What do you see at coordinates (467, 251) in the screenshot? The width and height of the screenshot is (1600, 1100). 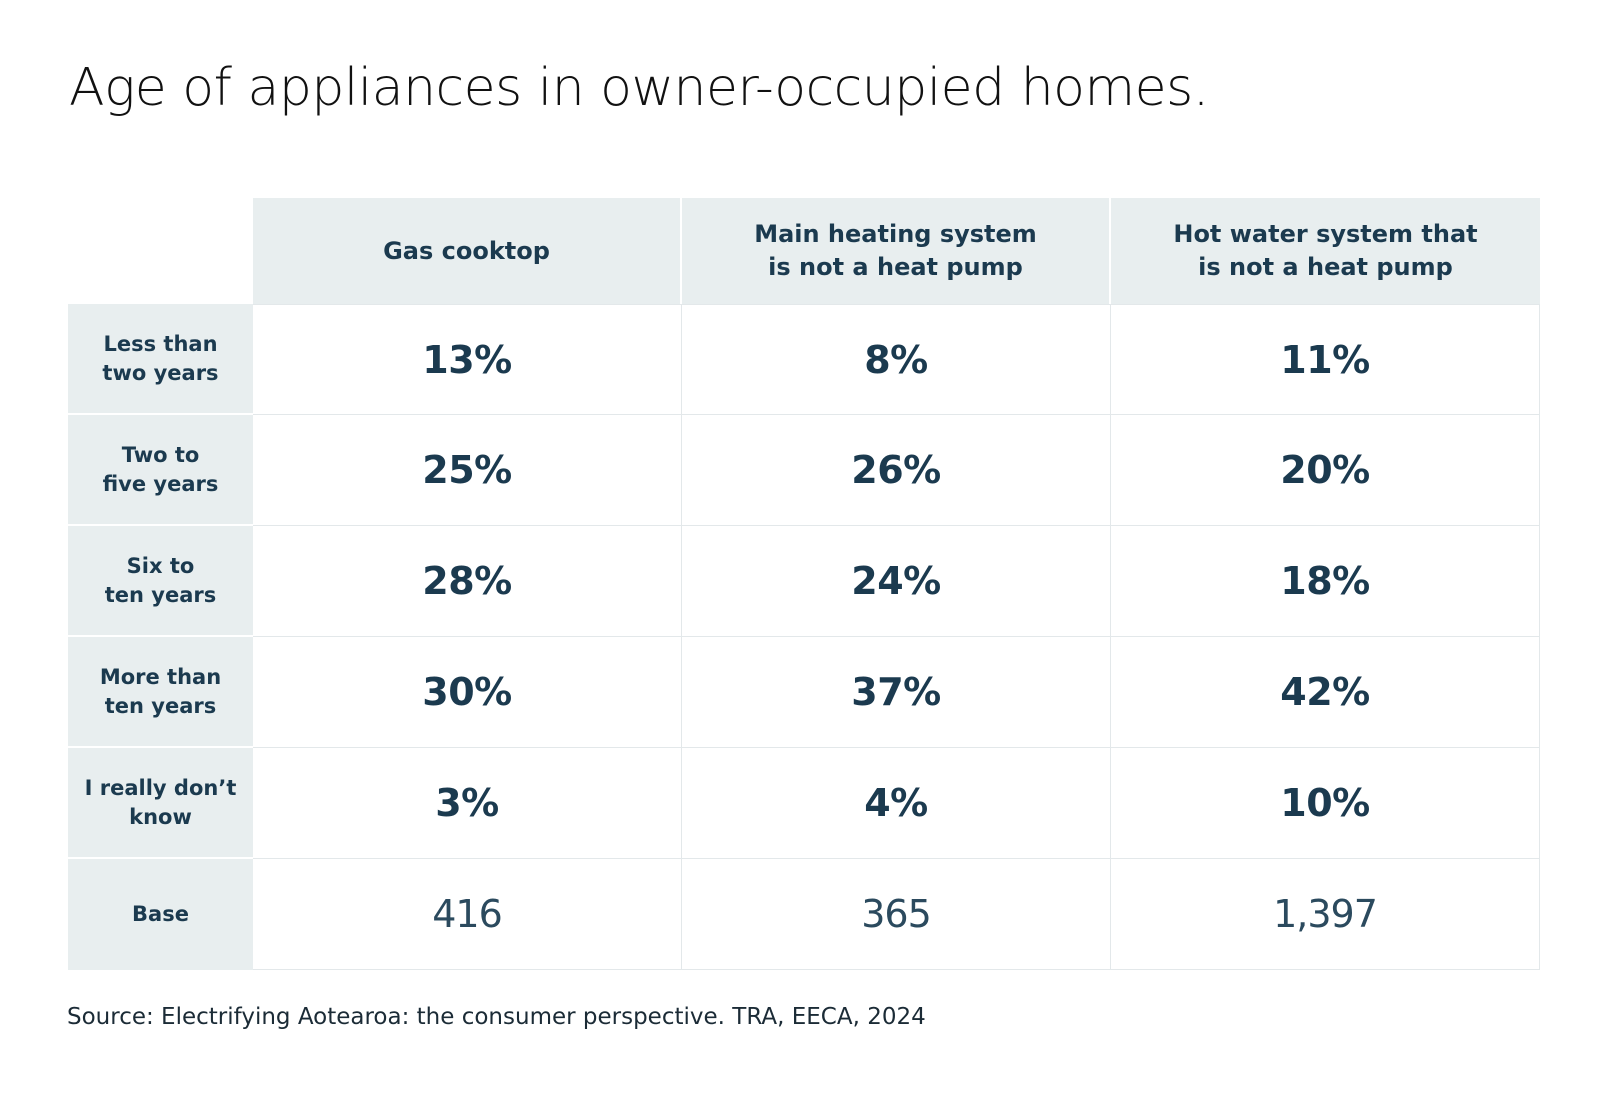 I see `column-header-gas-cooktop: Gas cooktop` at bounding box center [467, 251].